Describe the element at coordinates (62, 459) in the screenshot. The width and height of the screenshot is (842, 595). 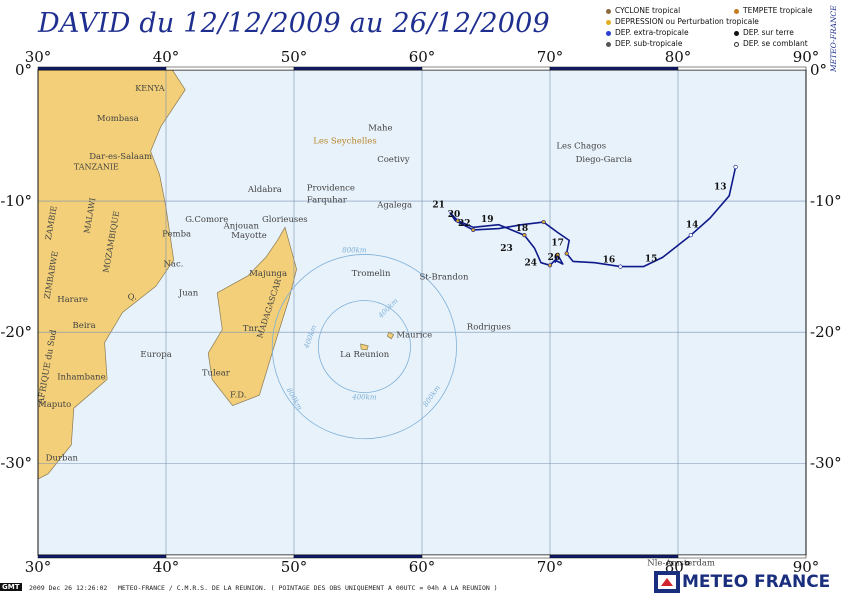
I see `place-label: Durban` at that location.